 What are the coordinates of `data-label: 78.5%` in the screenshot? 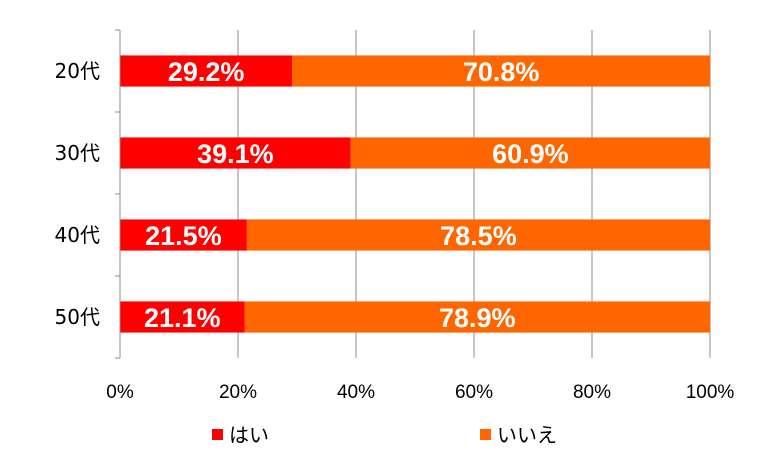 It's located at (478, 236).